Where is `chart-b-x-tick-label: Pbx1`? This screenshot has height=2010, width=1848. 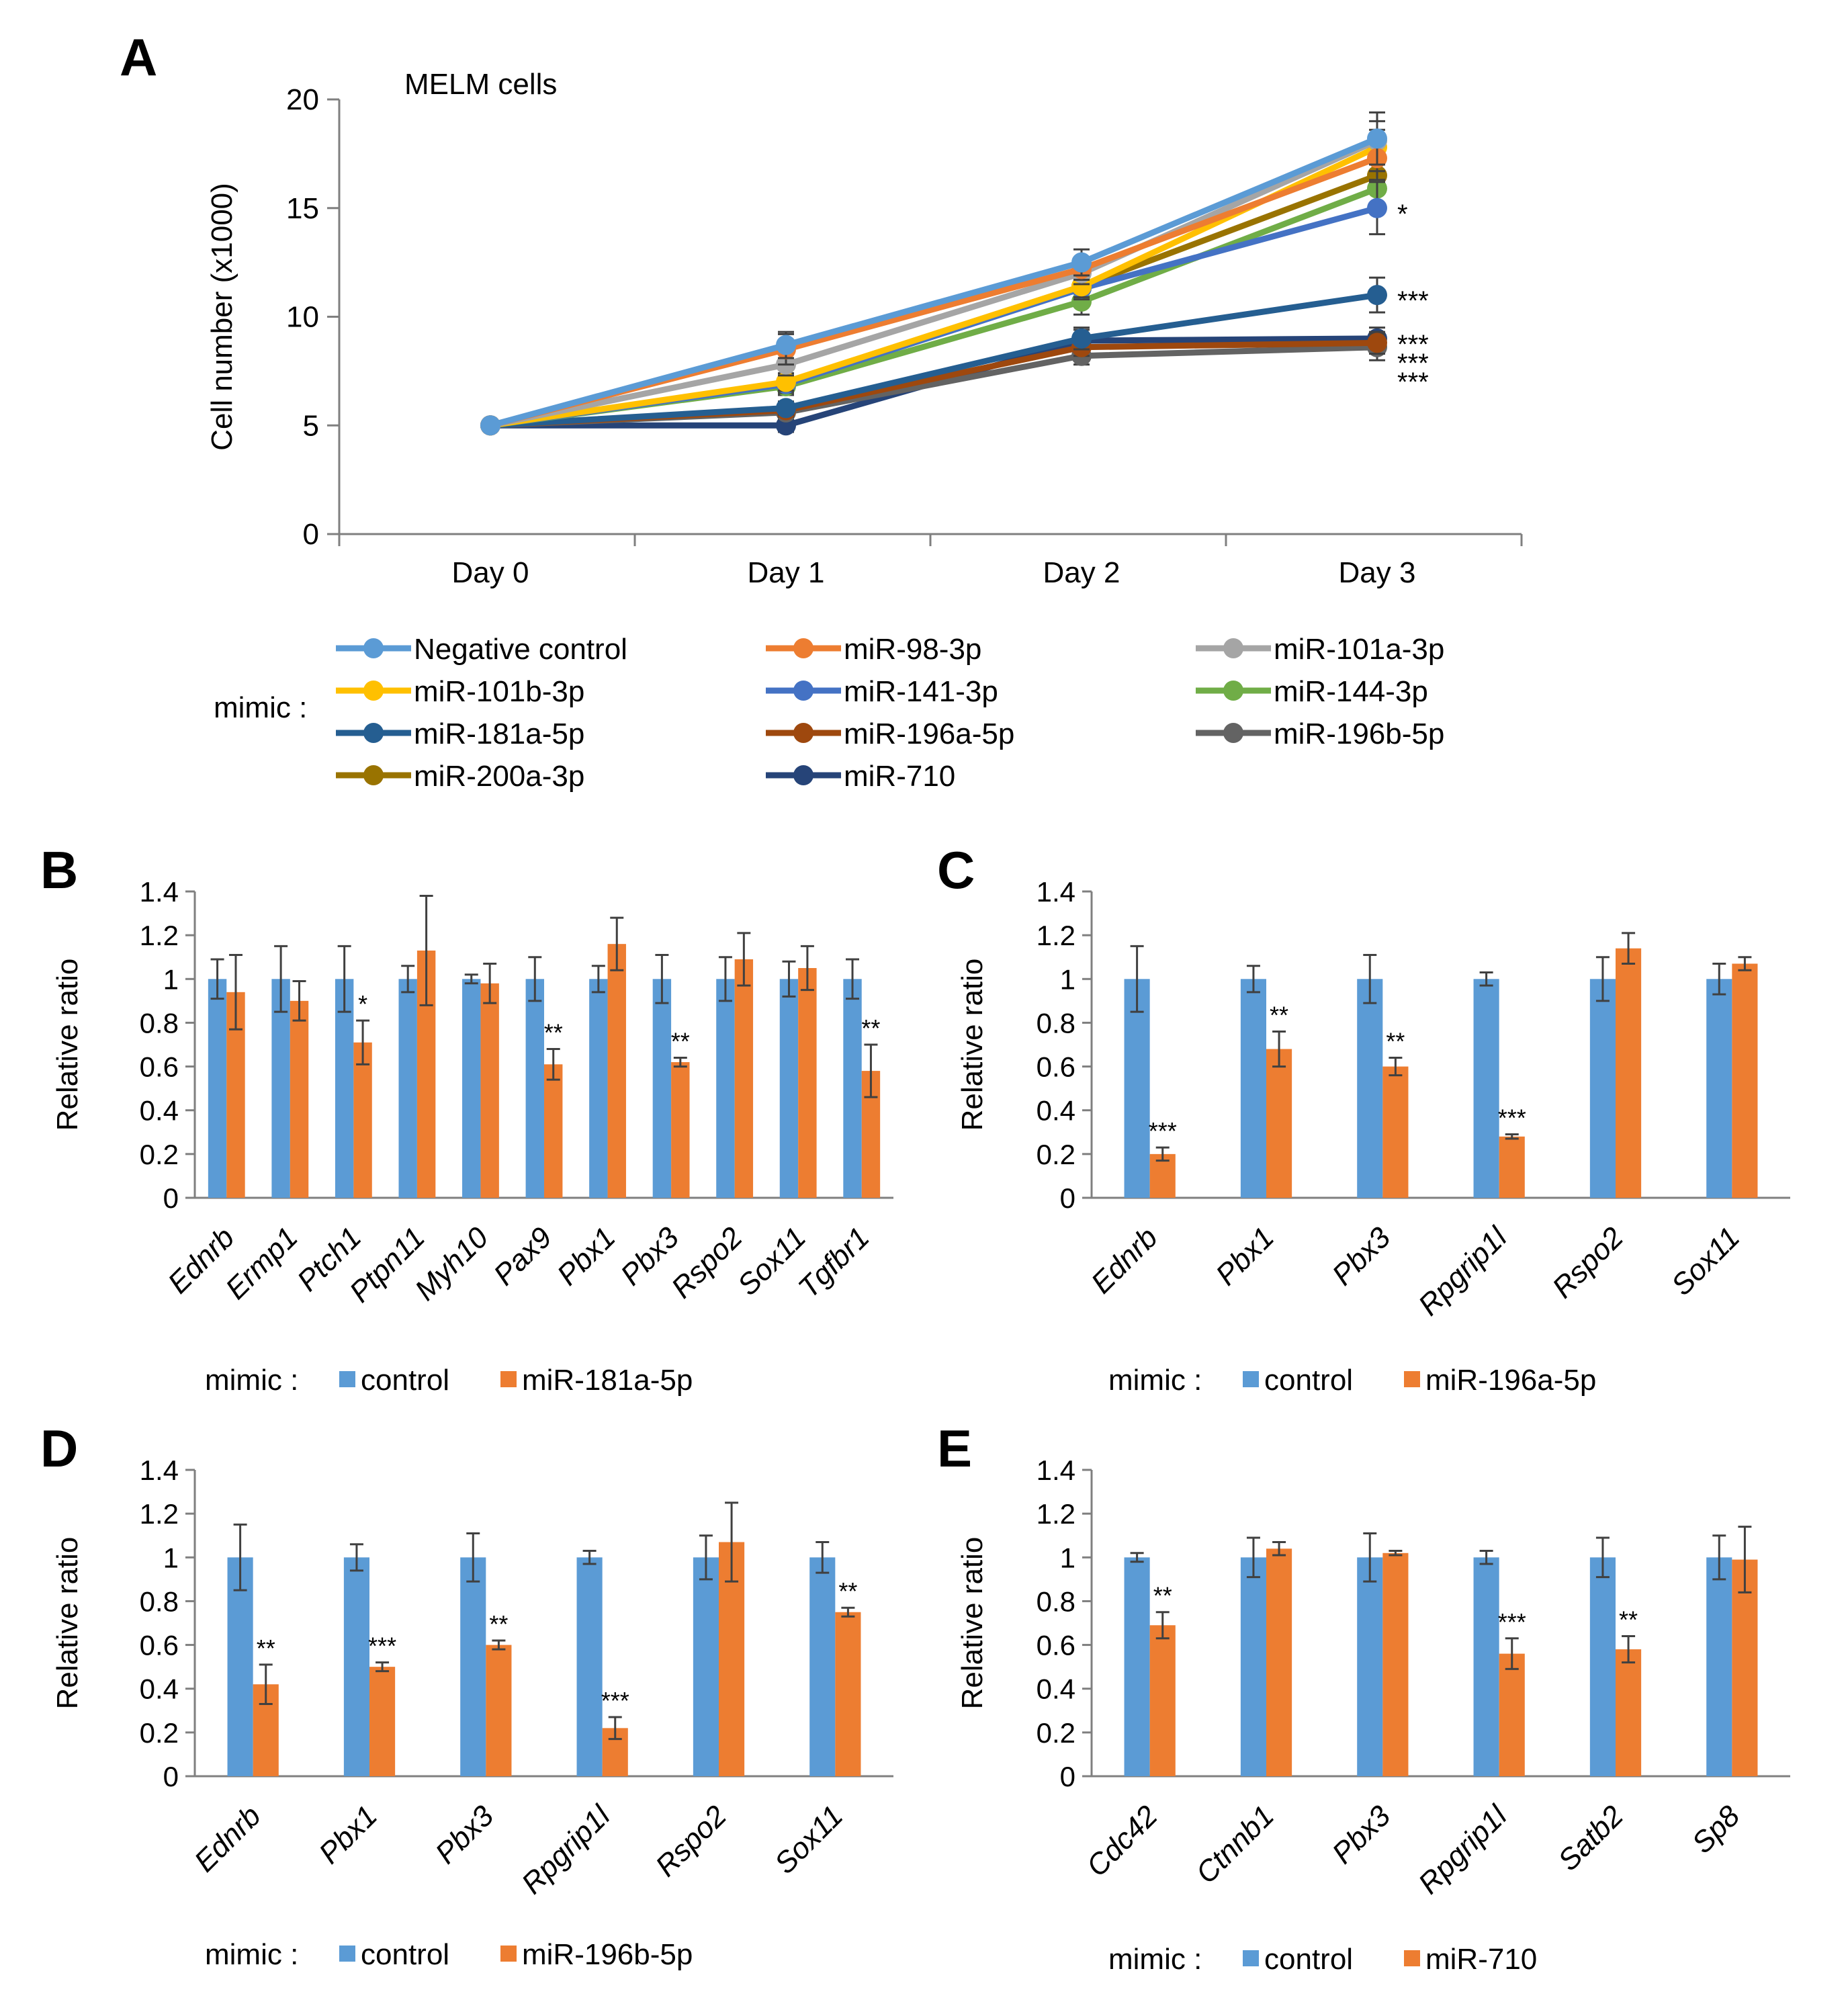
chart-b-x-tick-label: Pbx1 is located at coordinates (586, 1256).